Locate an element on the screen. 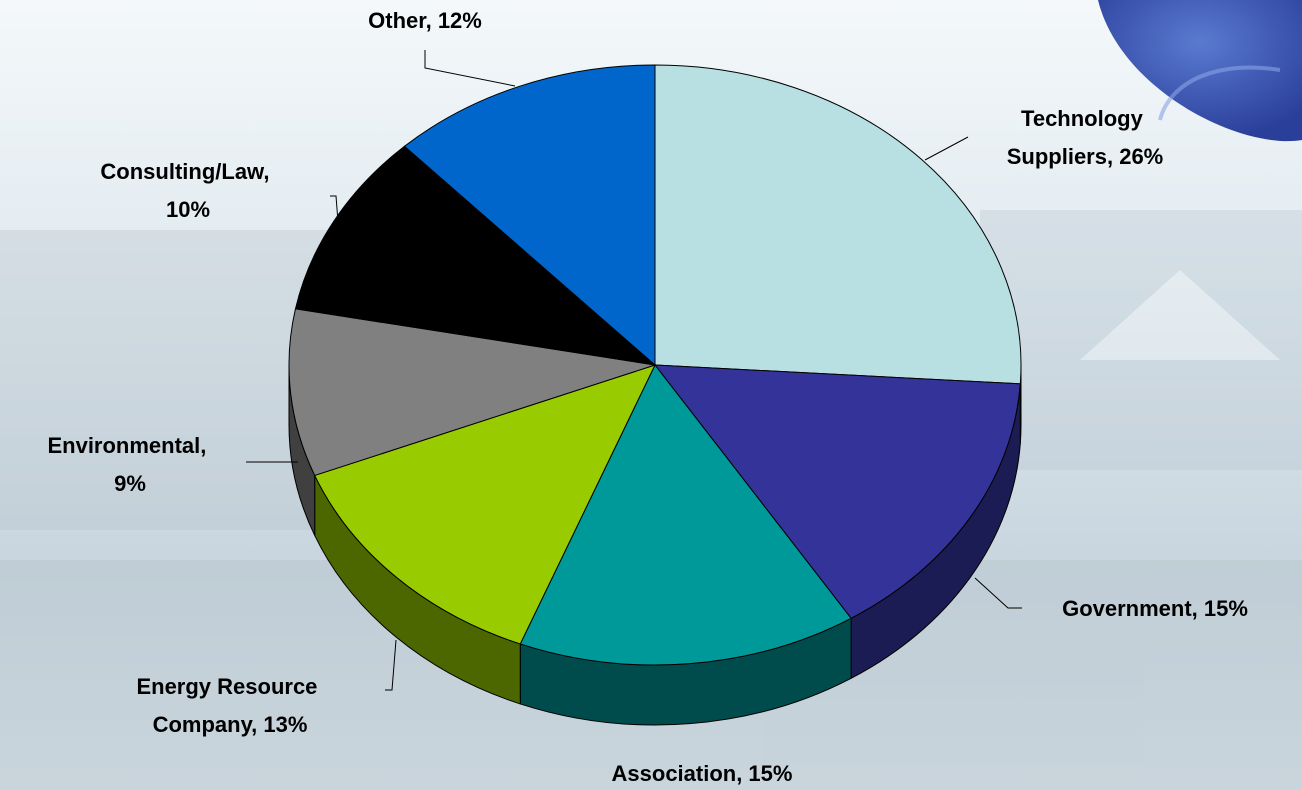 This screenshot has height=790, width=1302. corner-swoosh-highlight is located at coordinates (1219, 93).